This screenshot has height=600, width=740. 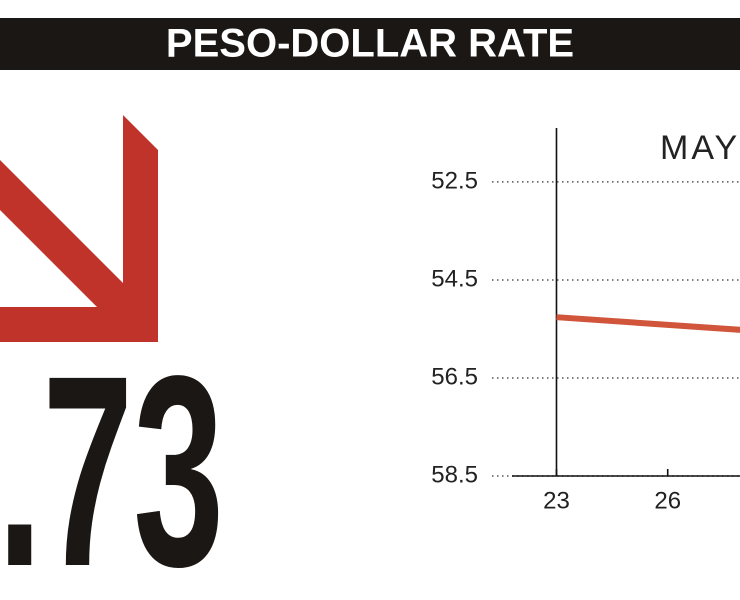 I want to click on y-tick-label: 52.5, so click(x=454, y=180).